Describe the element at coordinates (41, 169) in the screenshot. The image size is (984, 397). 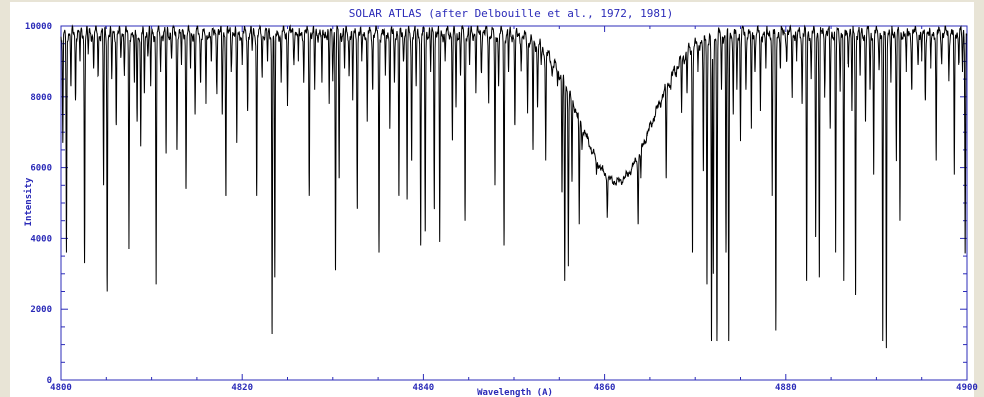
I see `y-tick-label: 6000` at that location.